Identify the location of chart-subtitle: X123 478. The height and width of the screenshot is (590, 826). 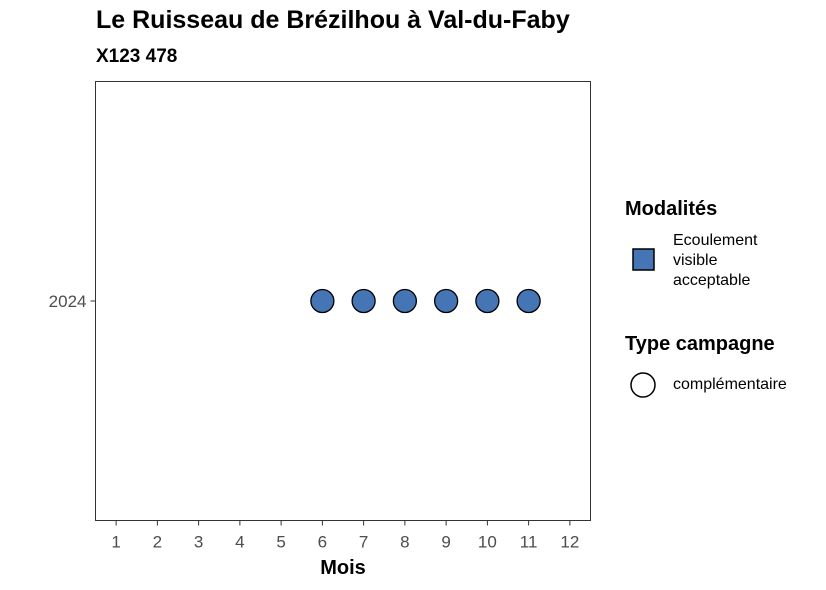
(137, 56).